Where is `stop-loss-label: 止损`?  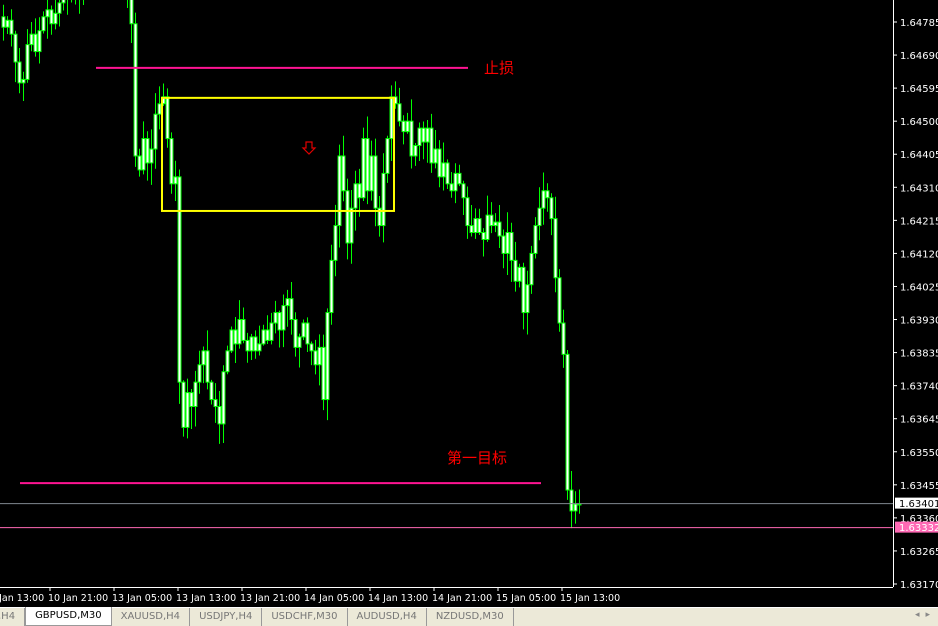 stop-loss-label: 止损 is located at coordinates (499, 68).